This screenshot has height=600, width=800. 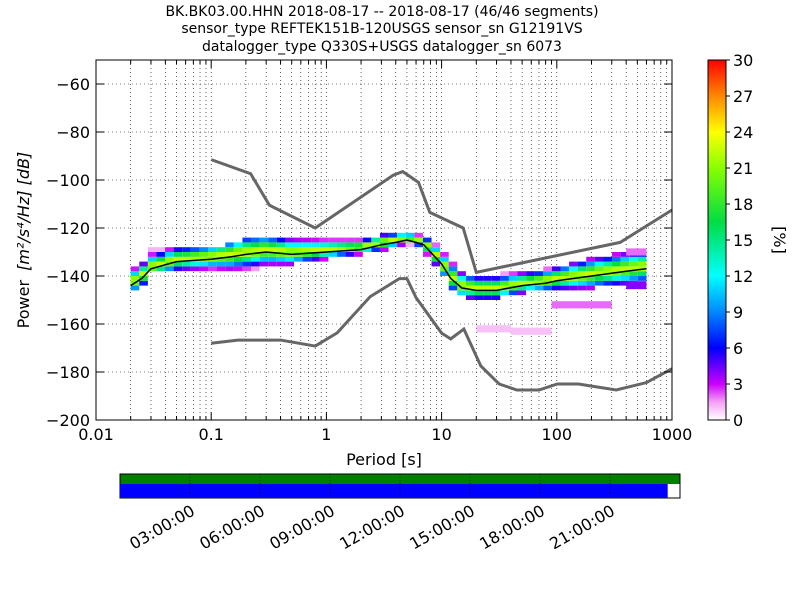 I want to click on y-tick-label: −100, so click(x=68, y=180).